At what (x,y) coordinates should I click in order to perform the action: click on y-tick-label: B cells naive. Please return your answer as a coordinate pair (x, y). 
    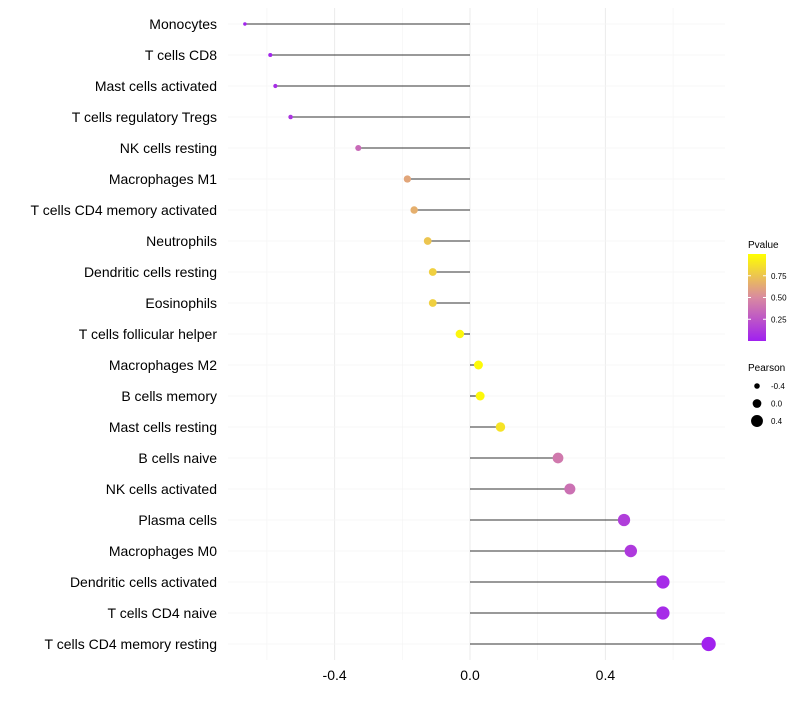
    Looking at the image, I should click on (177, 458).